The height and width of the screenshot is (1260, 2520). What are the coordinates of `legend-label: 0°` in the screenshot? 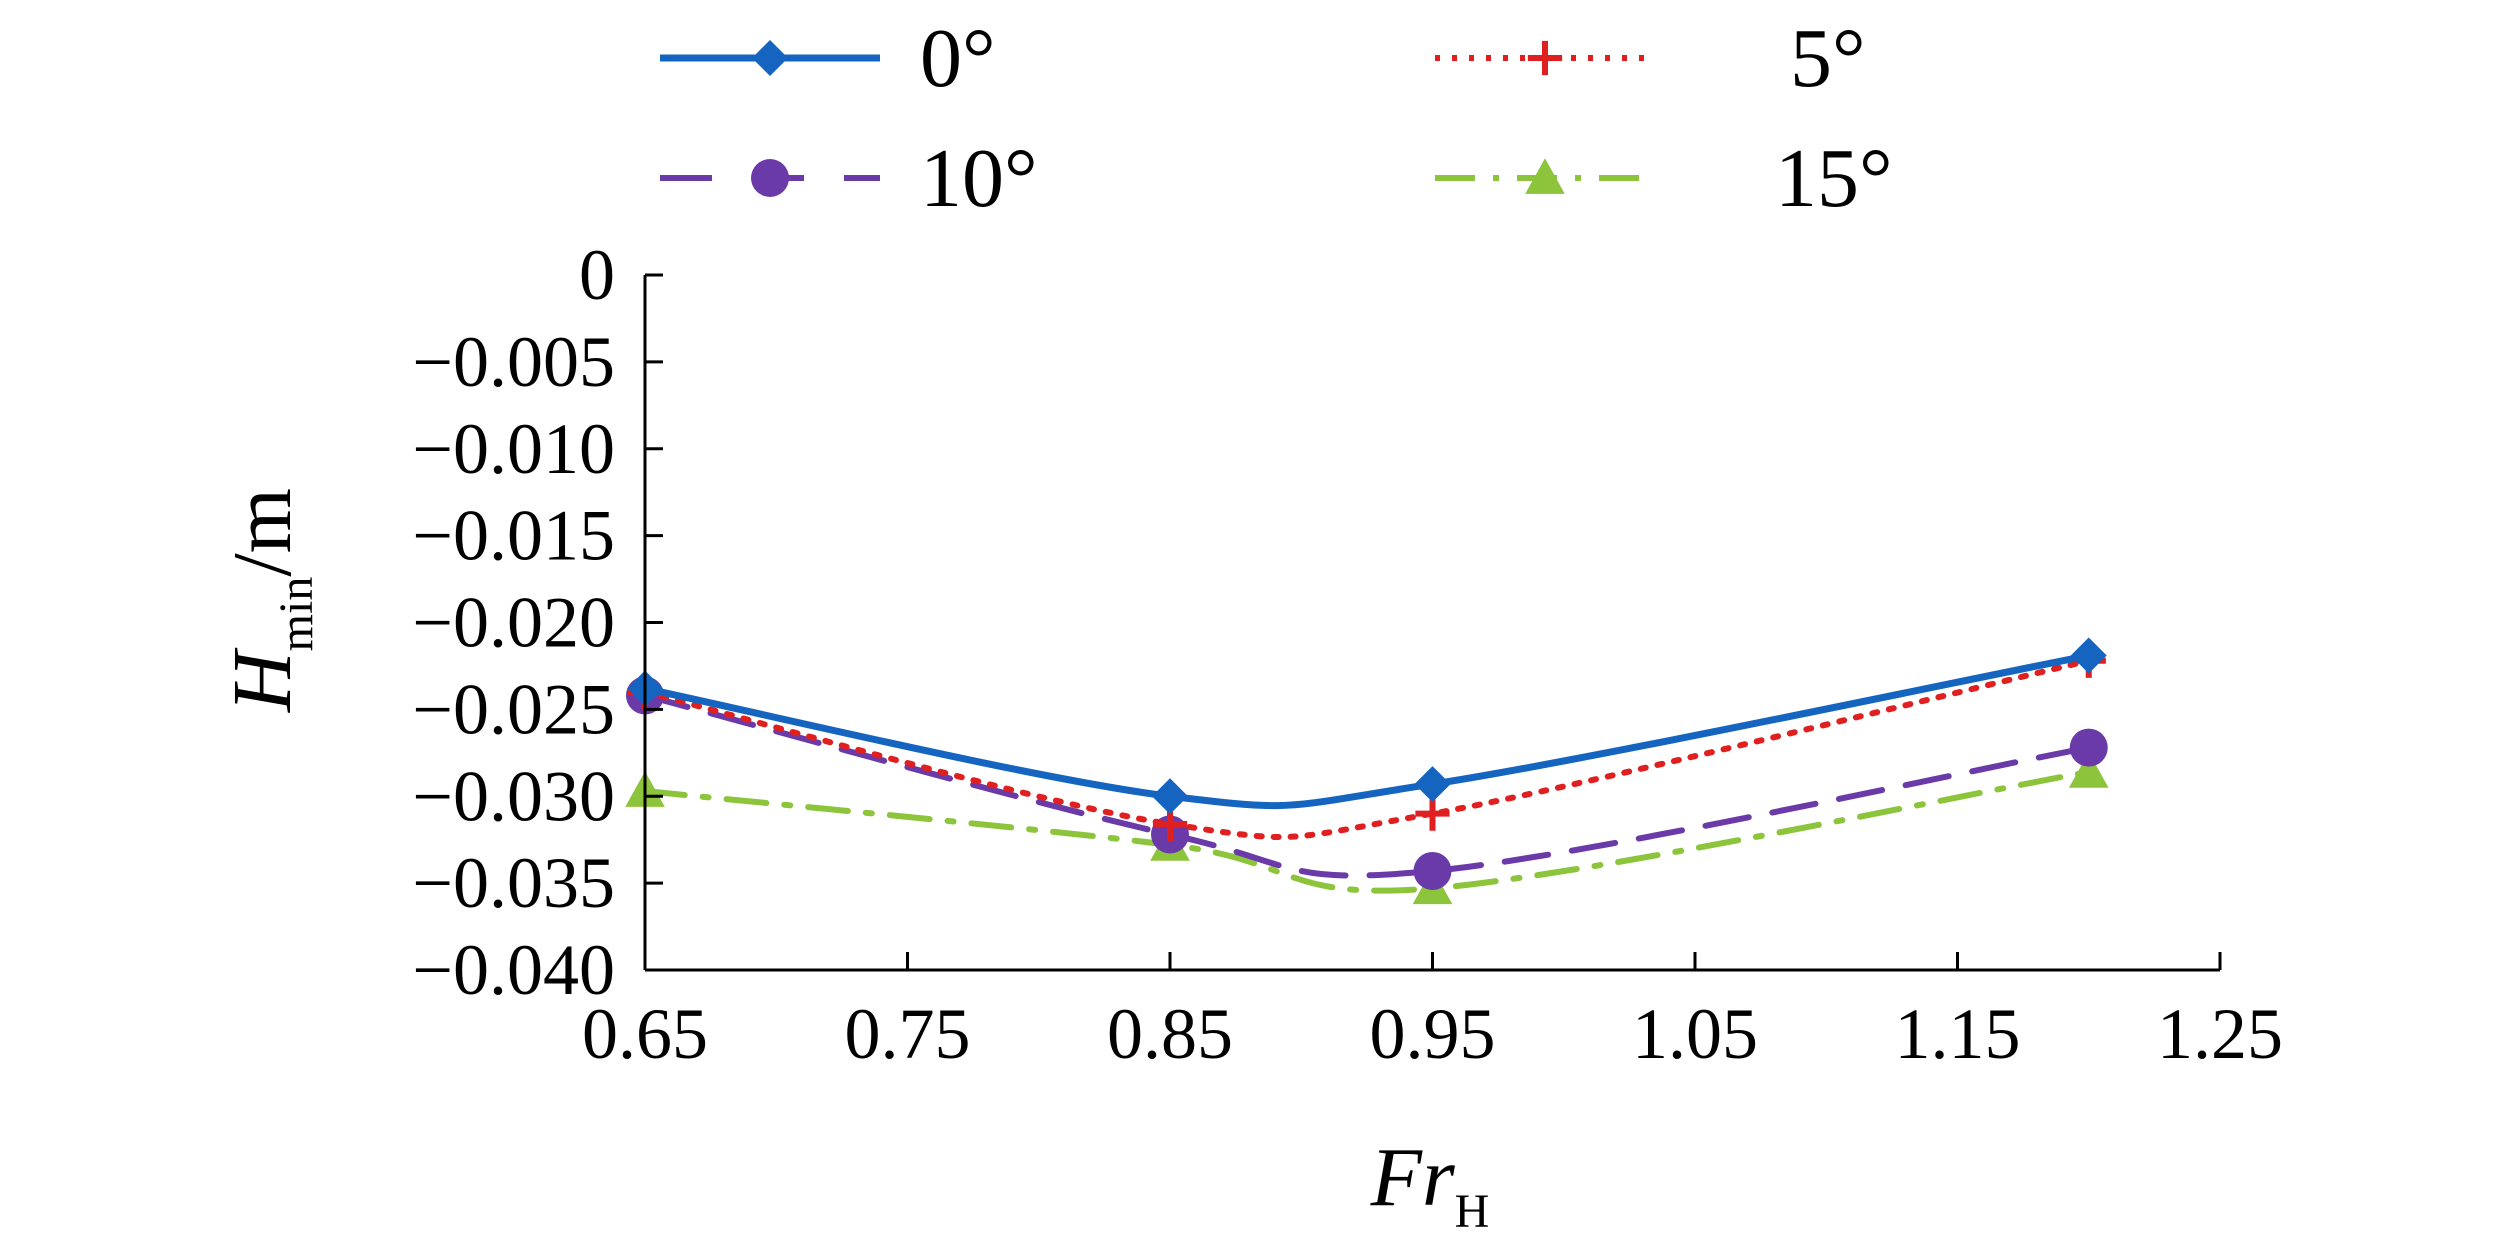 It's located at (958, 58).